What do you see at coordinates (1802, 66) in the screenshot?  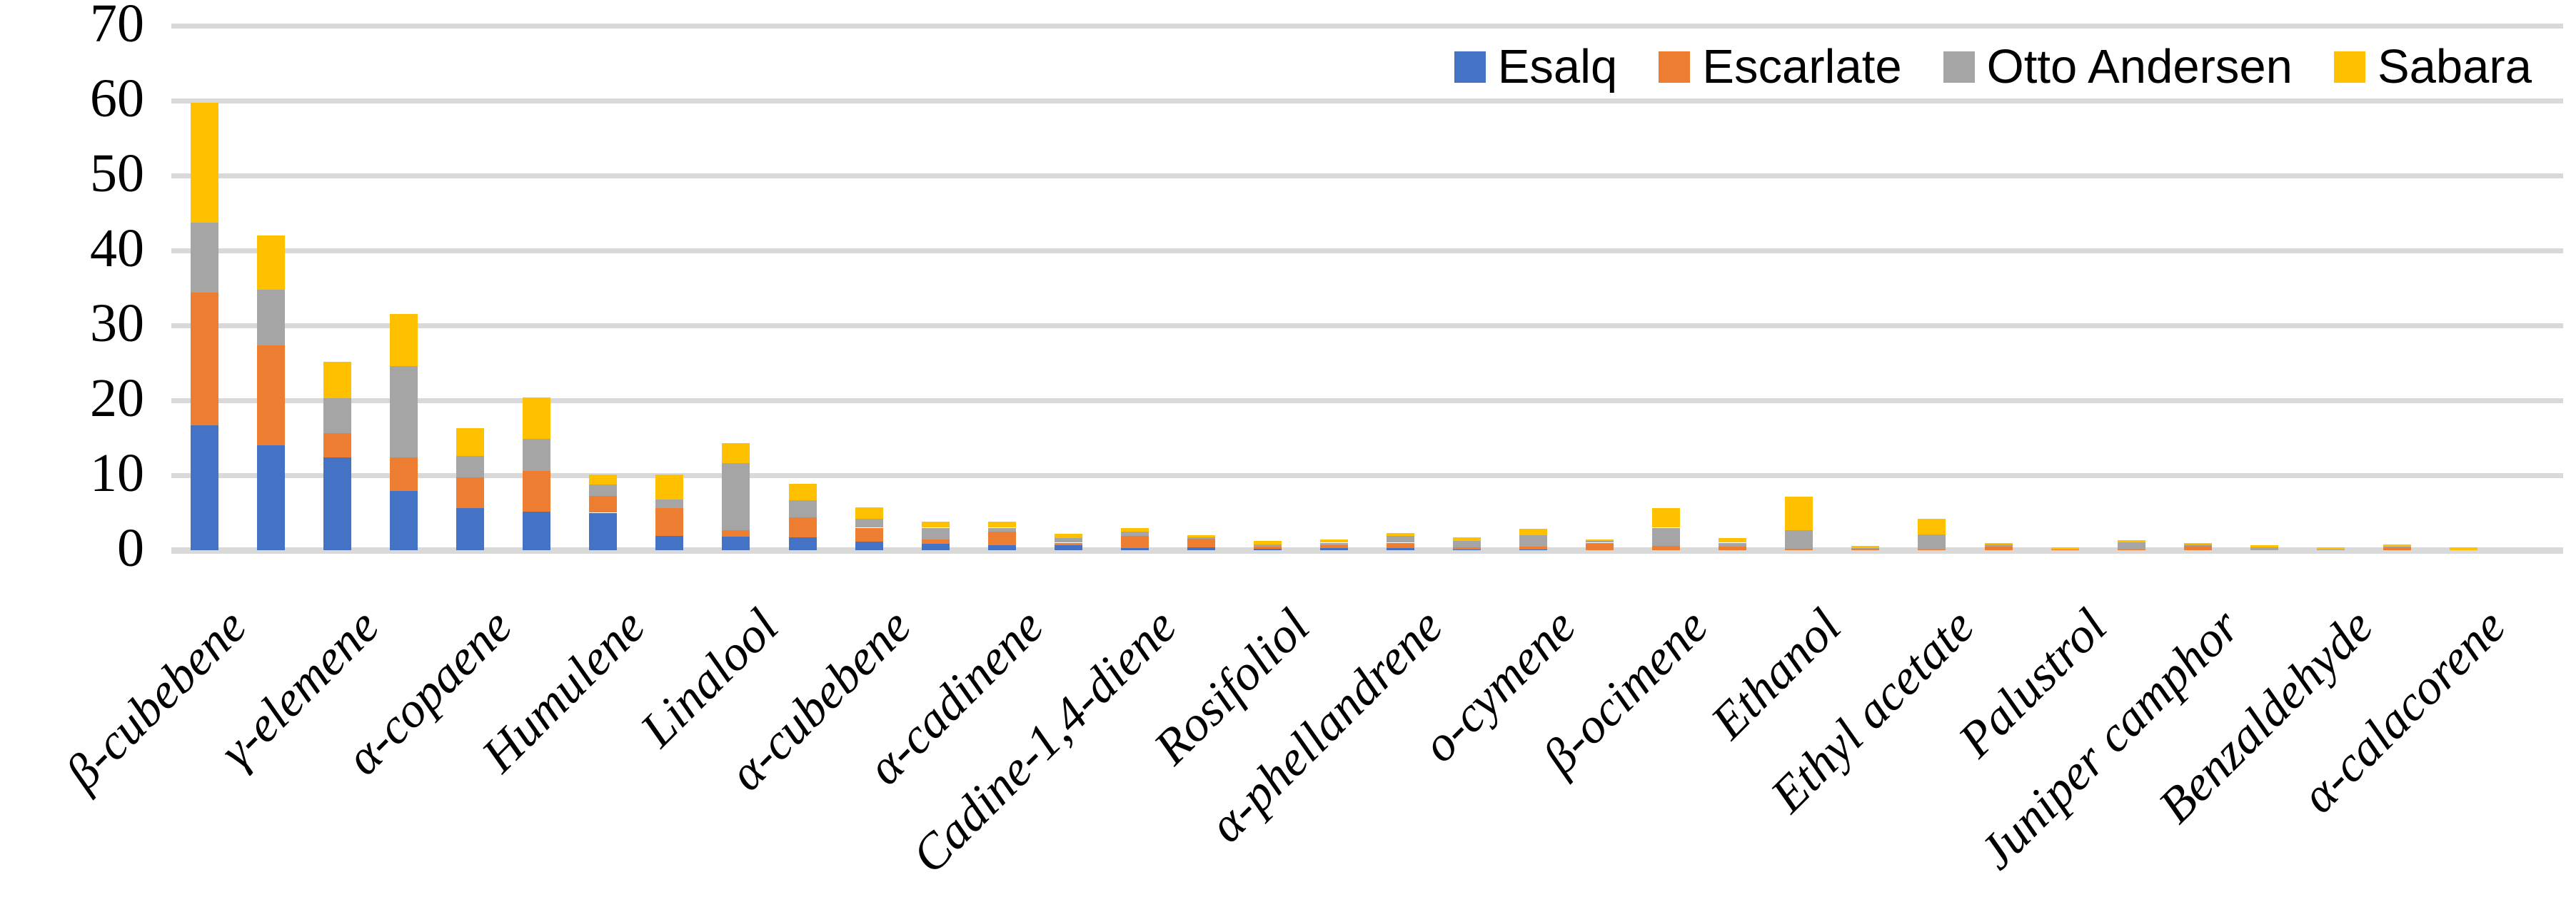 I see `legend-label: Escarlate` at bounding box center [1802, 66].